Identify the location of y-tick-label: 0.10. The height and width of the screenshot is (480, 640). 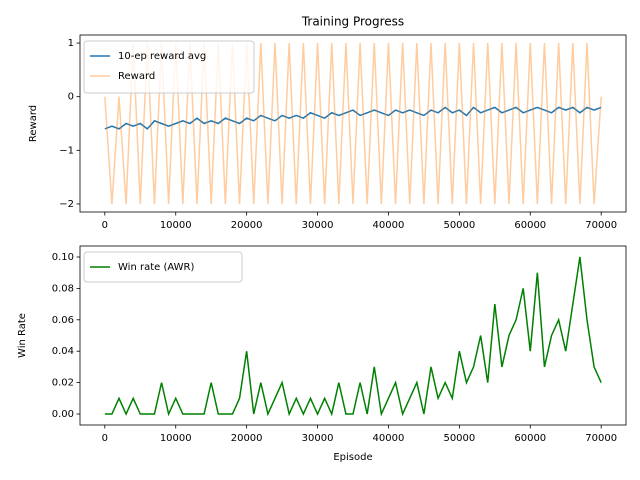
(63, 257).